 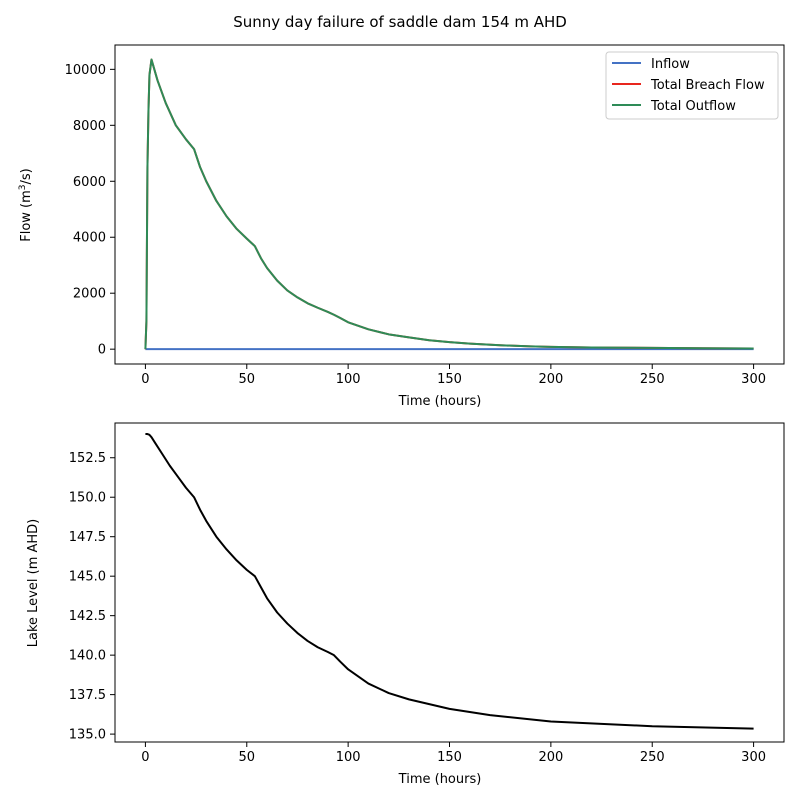 What do you see at coordinates (550, 757) in the screenshot?
I see `lake-level-x-tick-label: 200` at bounding box center [550, 757].